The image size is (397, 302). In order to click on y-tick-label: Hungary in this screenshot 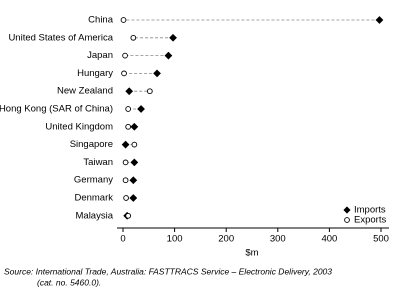, I will do `click(95, 73)`.